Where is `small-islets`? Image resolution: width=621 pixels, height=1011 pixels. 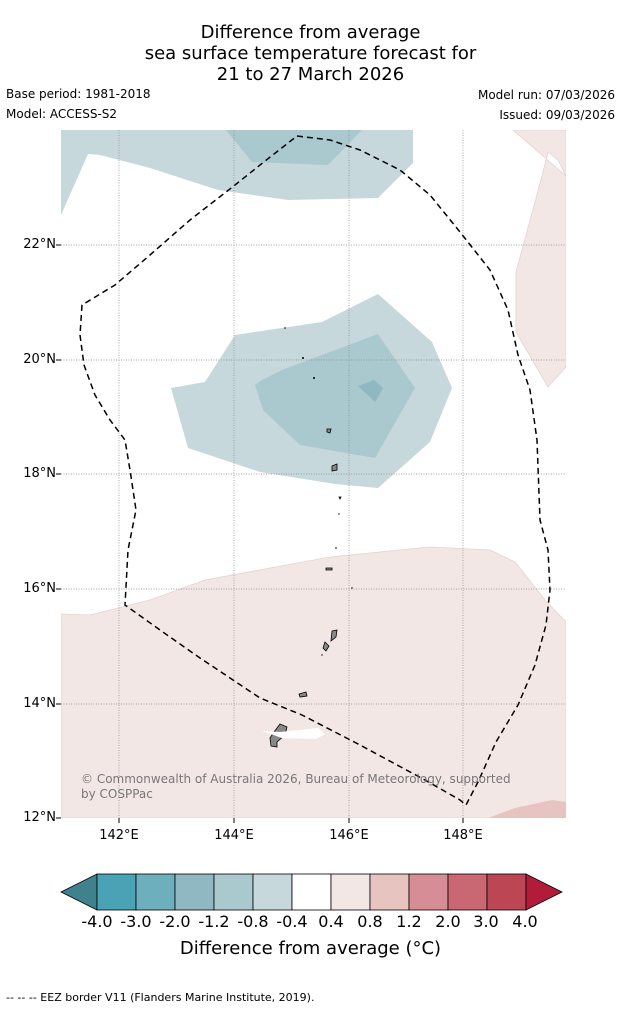
small-islets is located at coordinates (318, 491).